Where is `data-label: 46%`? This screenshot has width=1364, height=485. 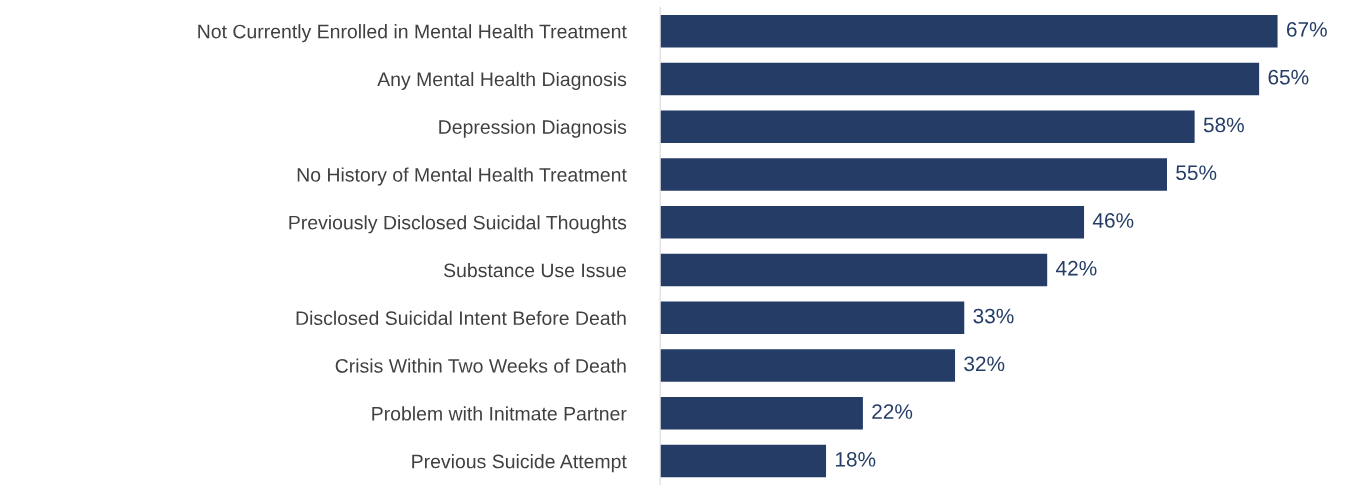 data-label: 46% is located at coordinates (1113, 220).